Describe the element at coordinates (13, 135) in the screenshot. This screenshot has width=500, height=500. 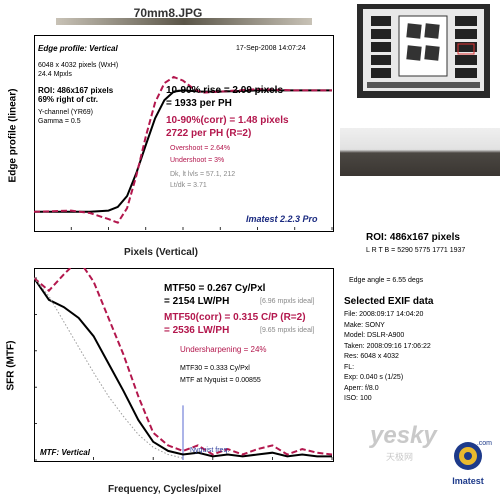
I see `edge-ylabel: Edge profile (linear)` at that location.